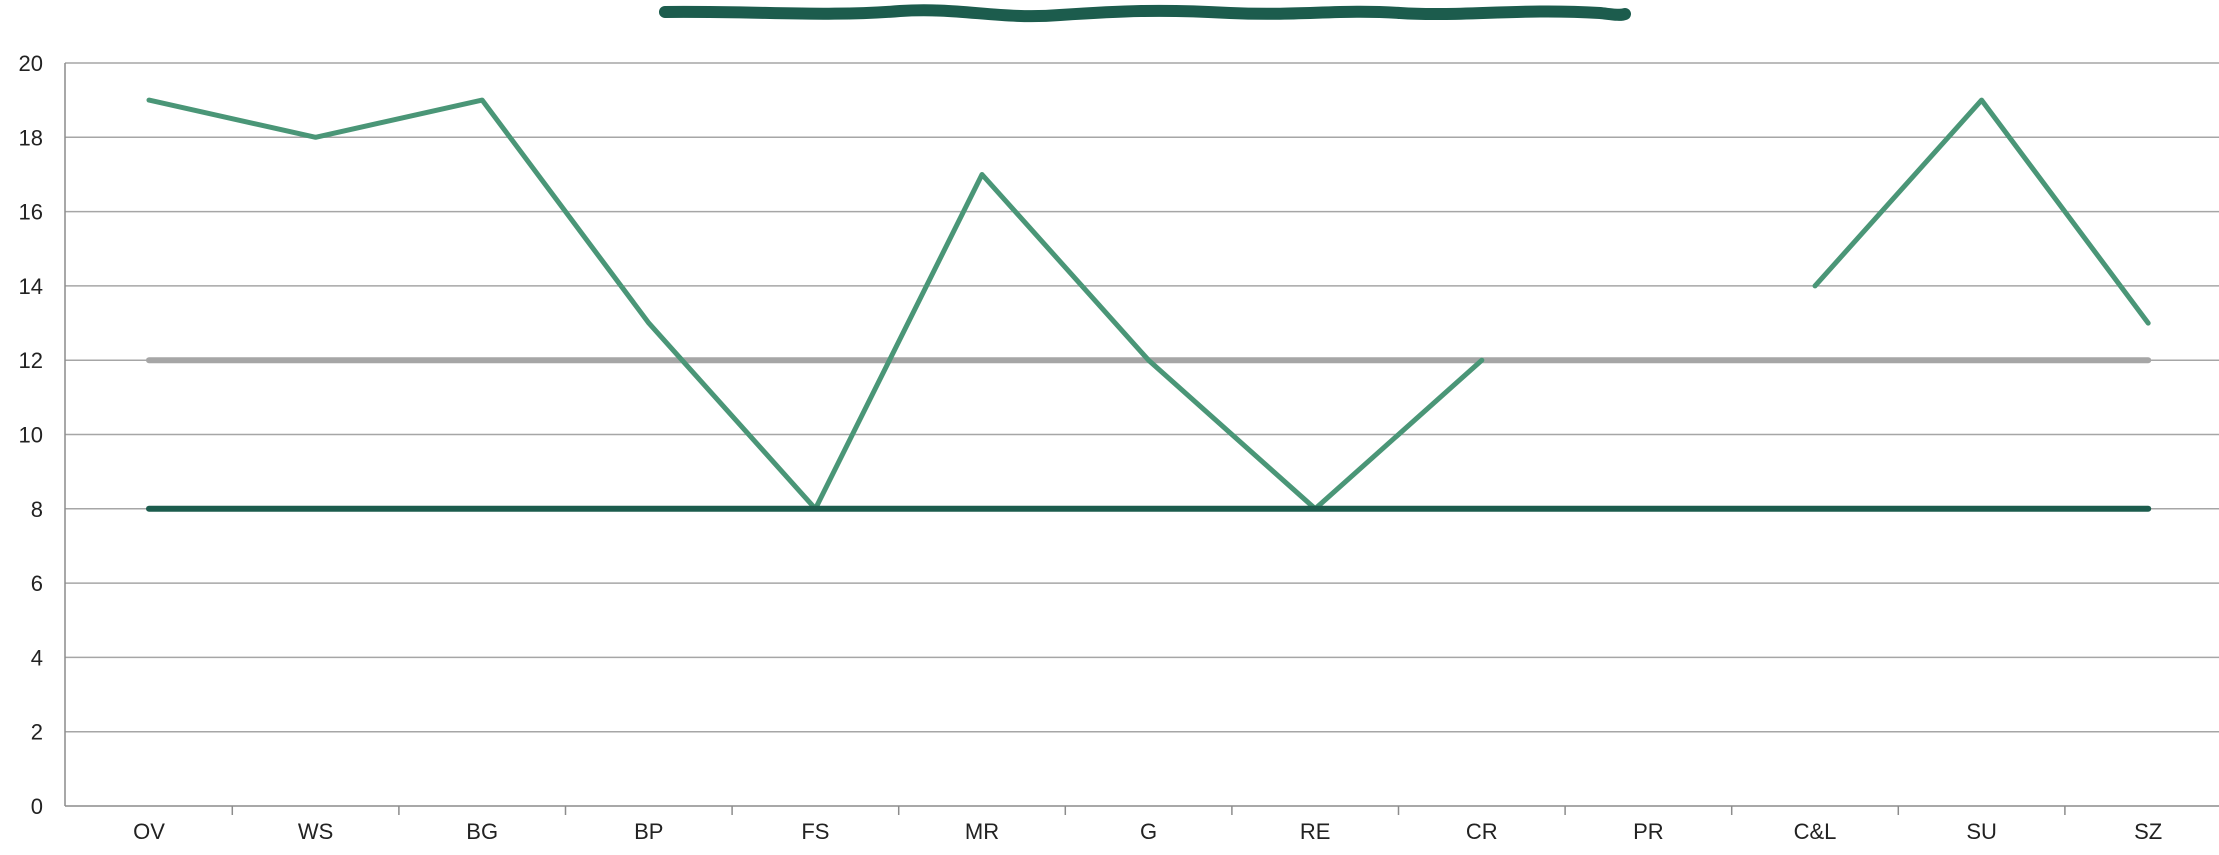  I want to click on x-tick-label: SZ, so click(2148, 831).